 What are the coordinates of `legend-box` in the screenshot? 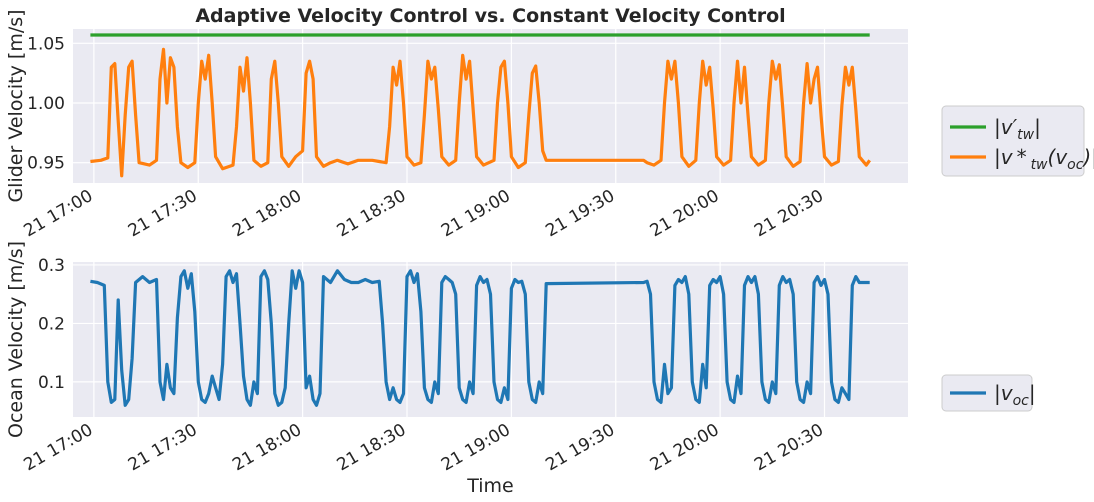 It's located at (987, 393).